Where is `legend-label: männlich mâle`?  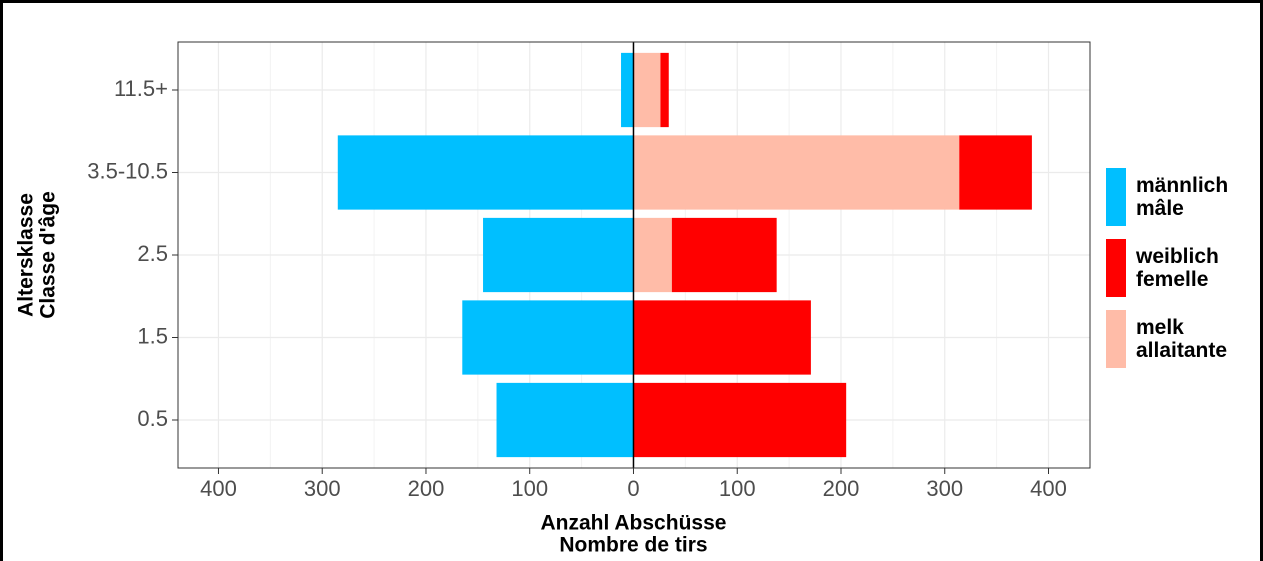
legend-label: männlich mâle is located at coordinates (1182, 197).